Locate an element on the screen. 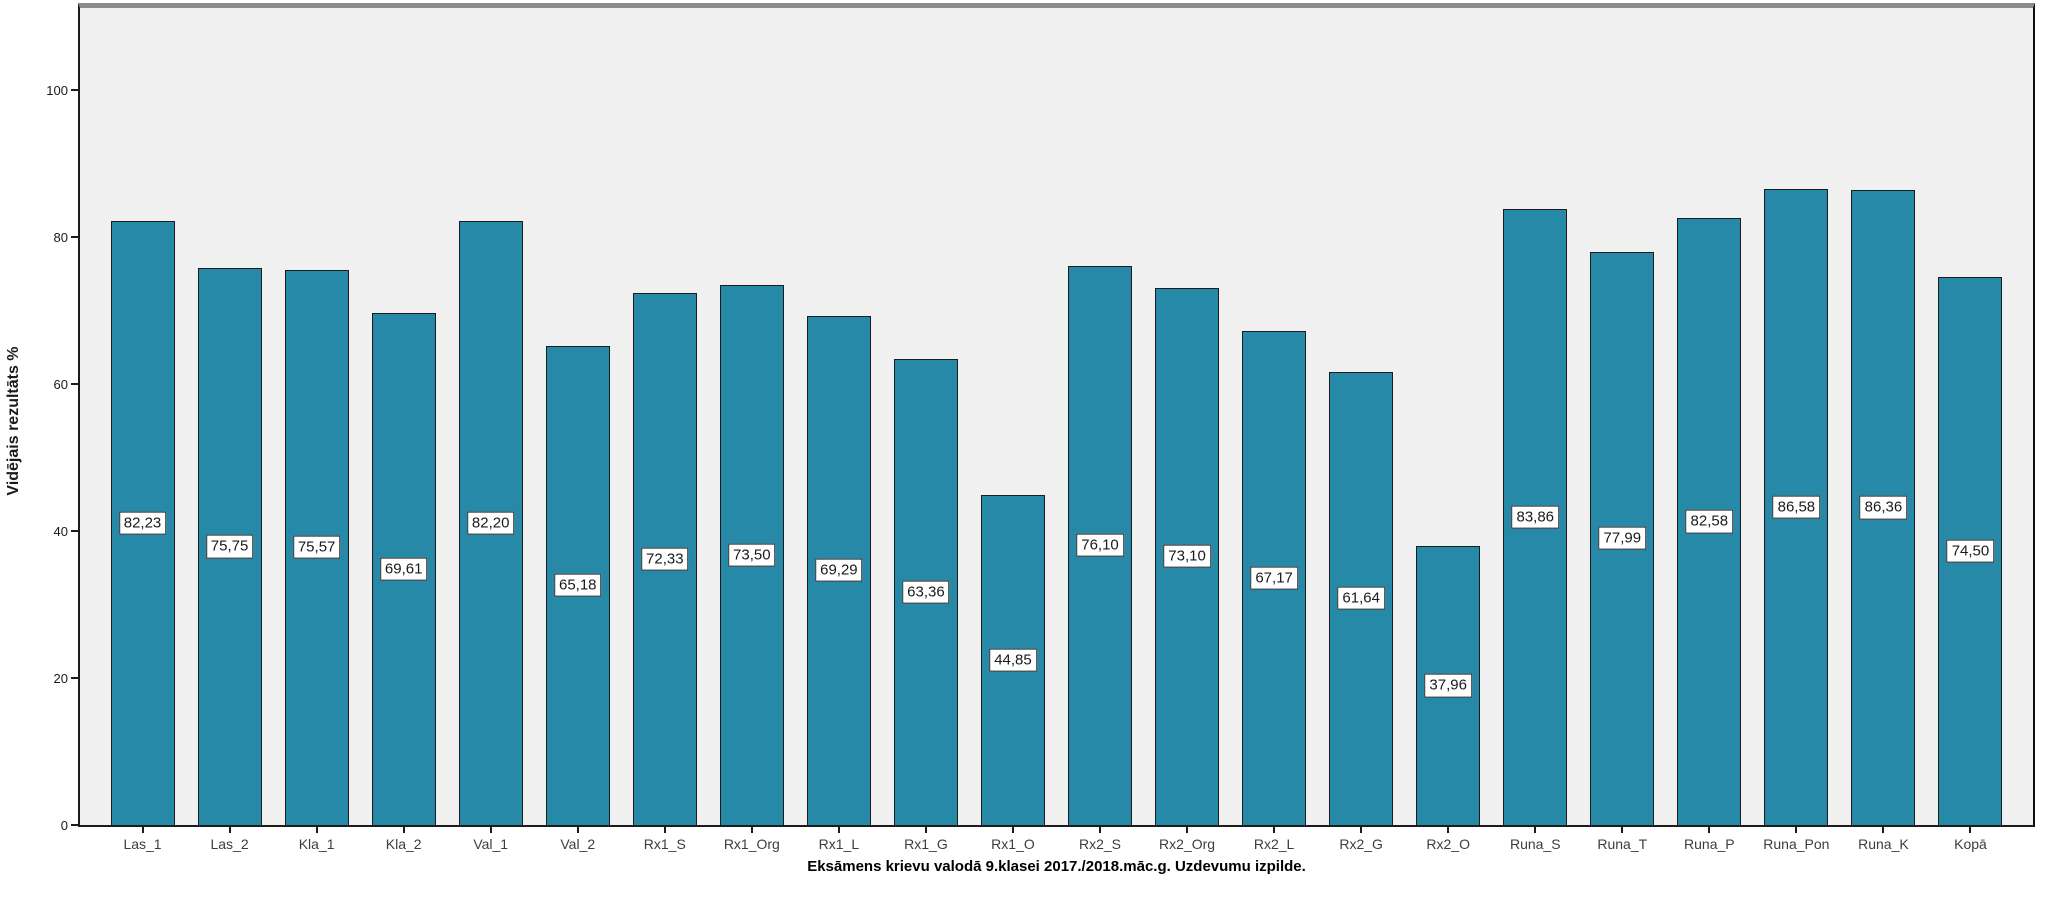 The image size is (2057, 900). bar-Rx1_G: 63,36 is located at coordinates (925, 592).